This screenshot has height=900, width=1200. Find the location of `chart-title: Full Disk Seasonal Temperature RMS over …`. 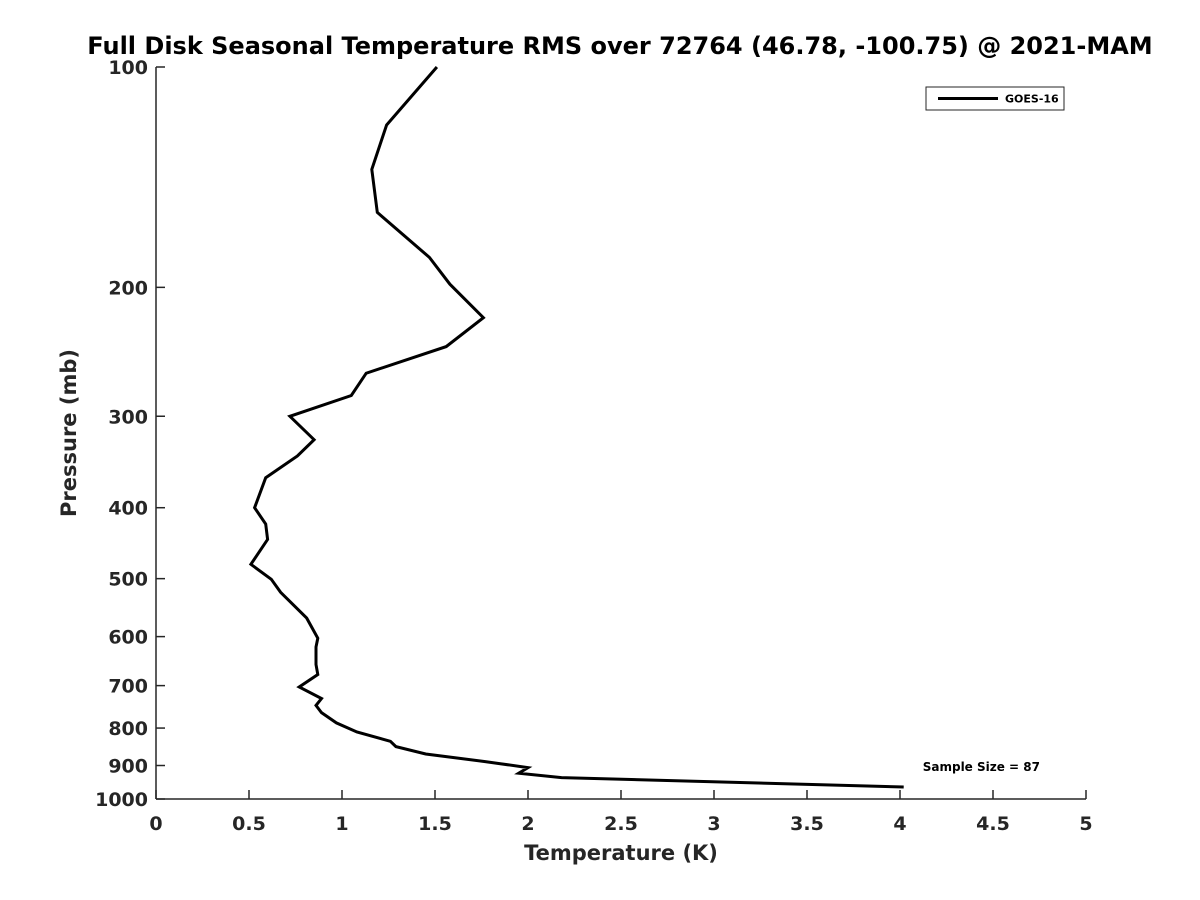

chart-title: Full Disk Seasonal Temperature RMS over … is located at coordinates (619, 46).